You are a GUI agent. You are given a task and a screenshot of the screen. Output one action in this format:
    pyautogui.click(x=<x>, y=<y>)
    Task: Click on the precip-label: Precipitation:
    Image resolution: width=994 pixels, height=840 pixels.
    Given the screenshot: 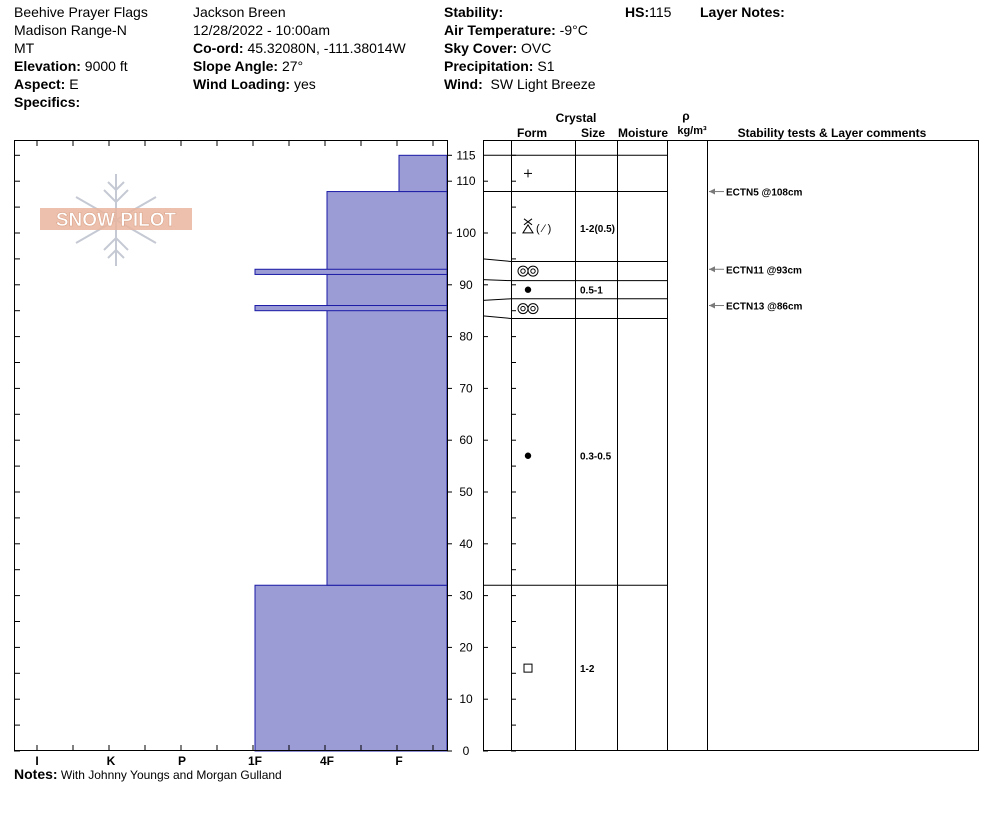 What is the action you would take?
    pyautogui.click(x=489, y=66)
    